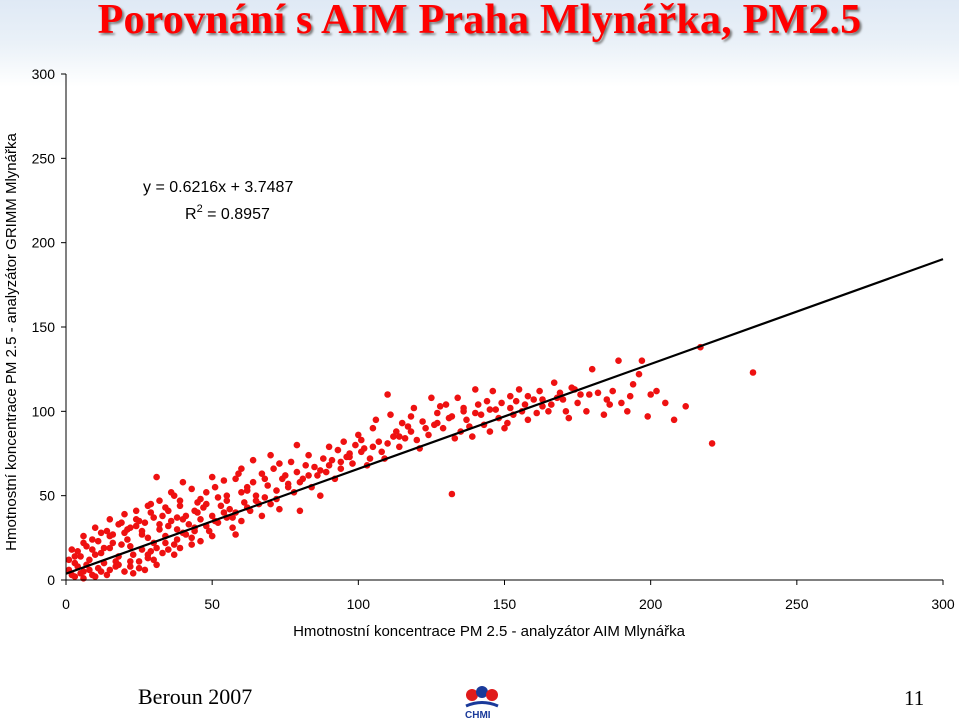 This screenshot has width=959, height=724. Describe the element at coordinates (66, 604) in the screenshot. I see `x-tick-label: 0` at that location.